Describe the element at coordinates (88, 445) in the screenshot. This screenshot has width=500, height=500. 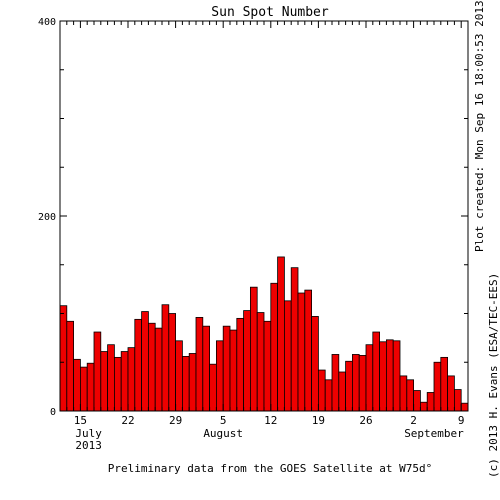
I see `year-label: 2013` at that location.